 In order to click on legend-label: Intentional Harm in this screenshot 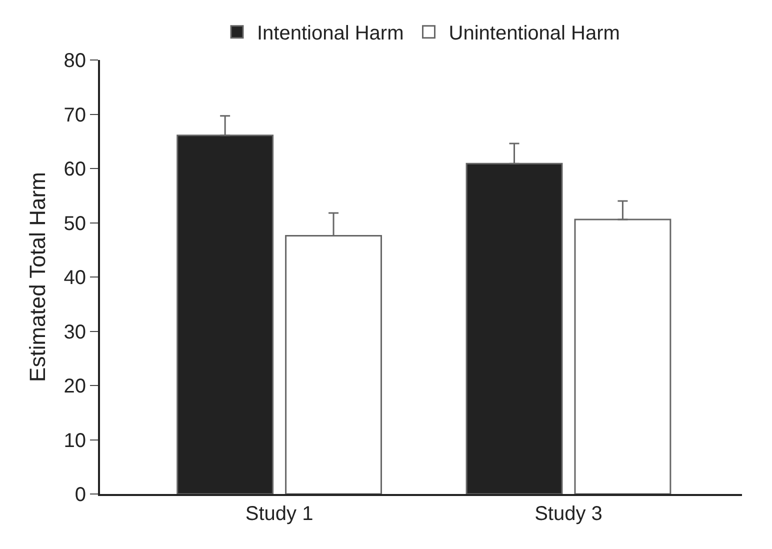, I will do `click(330, 33)`.